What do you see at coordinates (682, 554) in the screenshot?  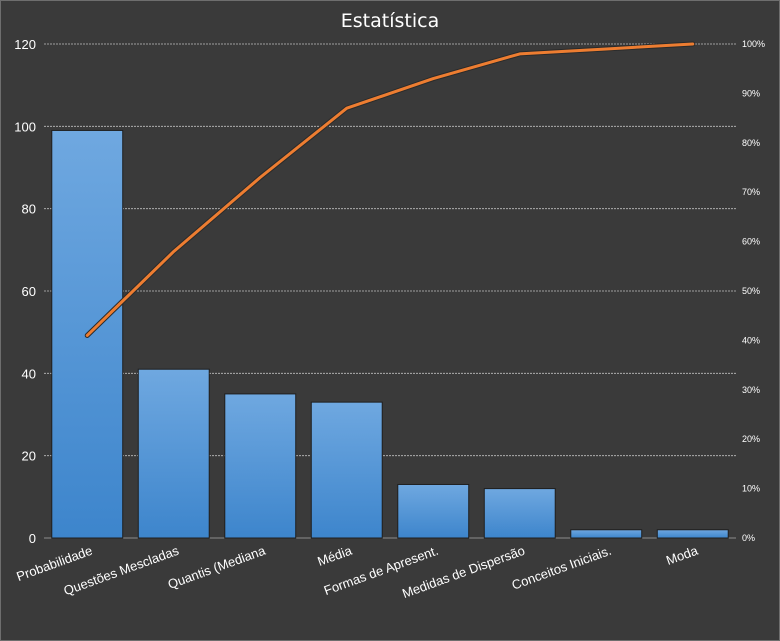 I see `category-label: Moda` at bounding box center [682, 554].